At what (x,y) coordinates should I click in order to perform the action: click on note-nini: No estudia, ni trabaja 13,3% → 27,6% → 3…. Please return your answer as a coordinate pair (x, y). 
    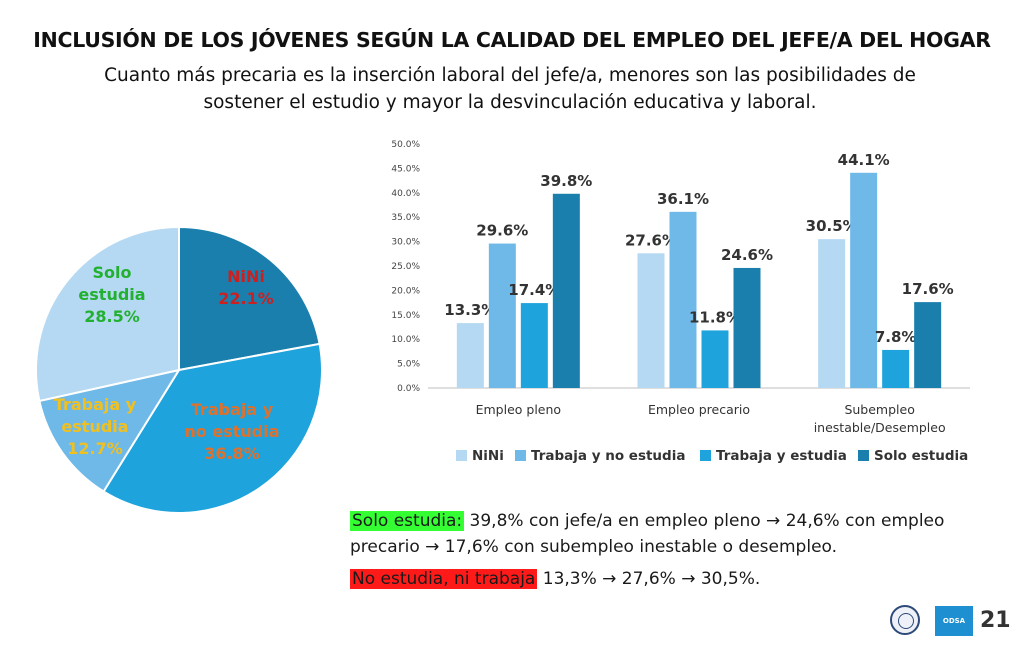
    Looking at the image, I should click on (670, 579).